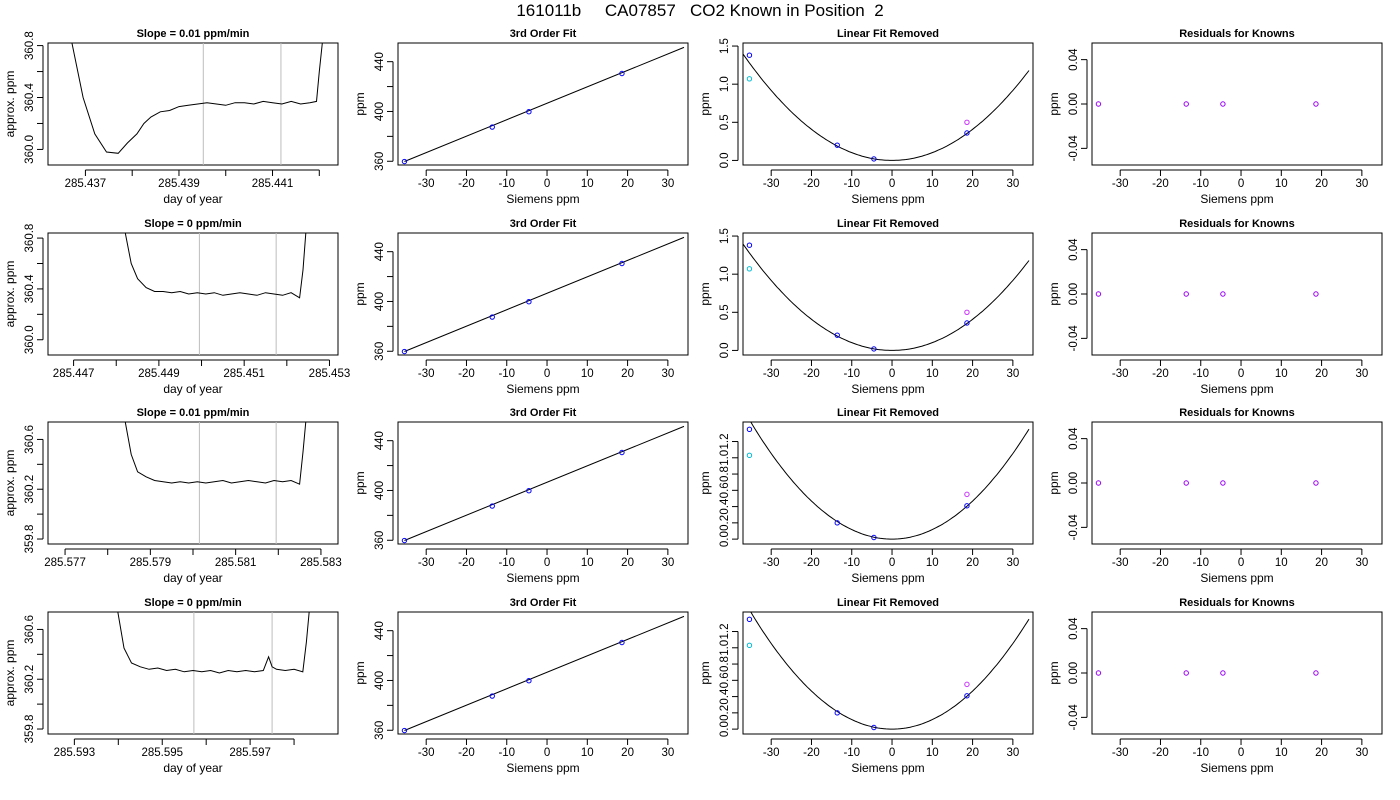 The width and height of the screenshot is (1400, 800). I want to click on panel-title: Linear Fit Removed, so click(888, 34).